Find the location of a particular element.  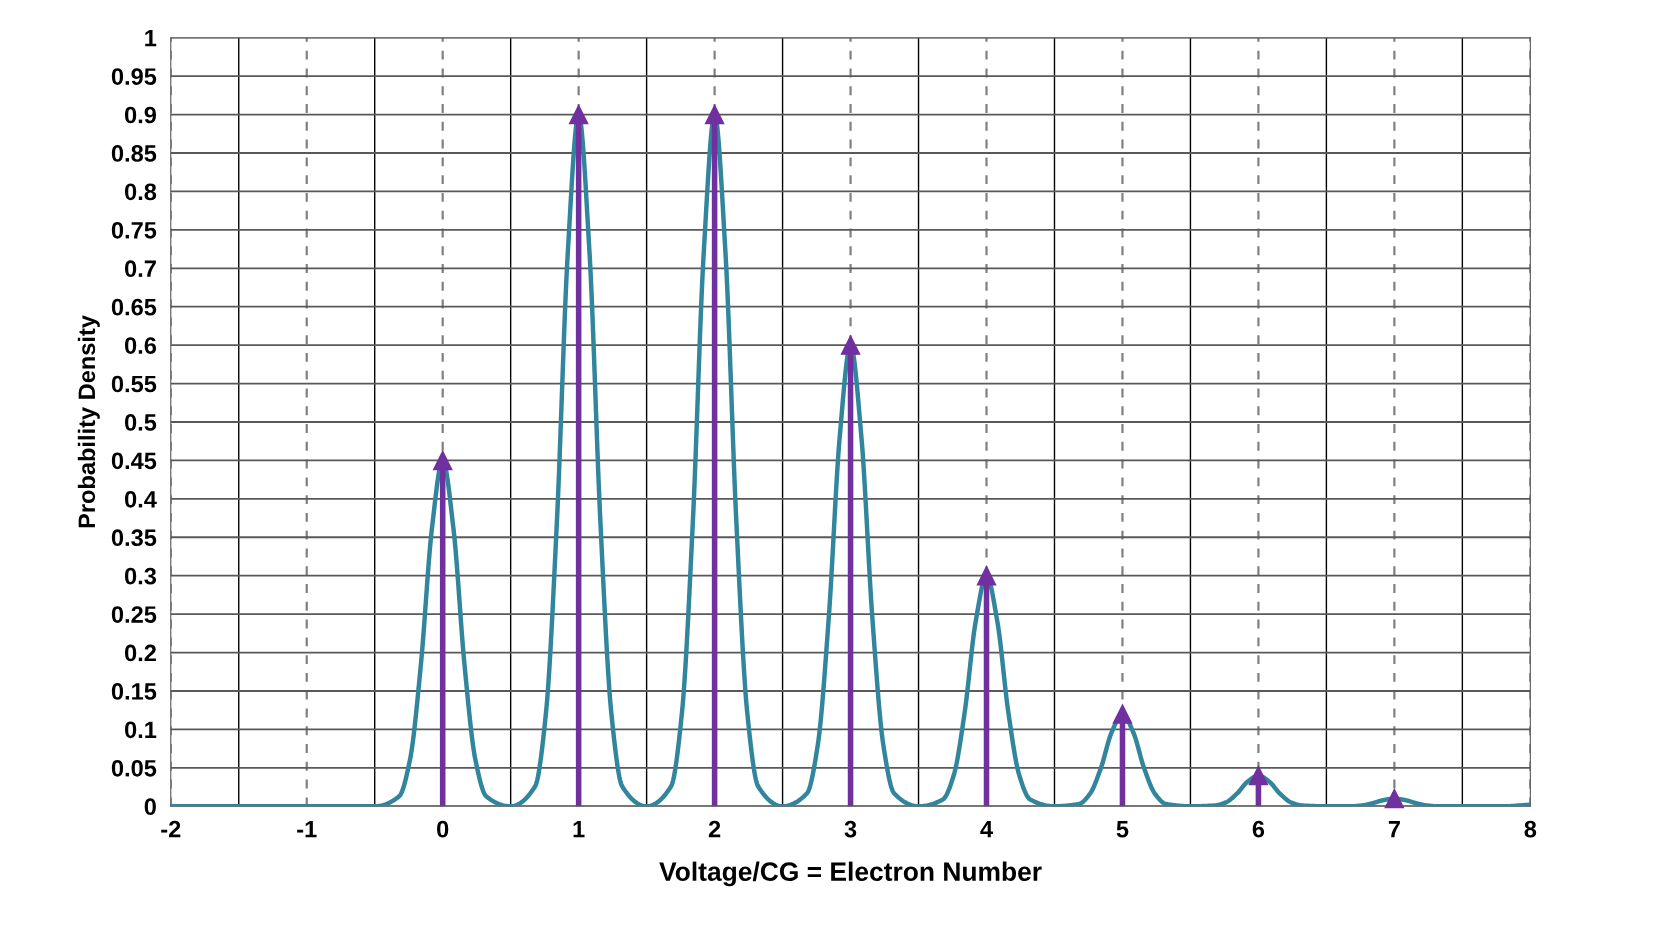

y-tick-label: 0.8 is located at coordinates (141, 192).